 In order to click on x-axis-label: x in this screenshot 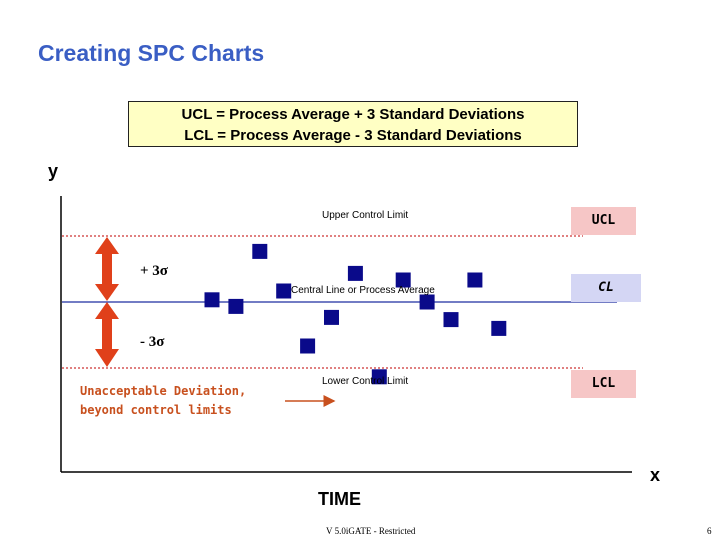, I will do `click(655, 475)`.